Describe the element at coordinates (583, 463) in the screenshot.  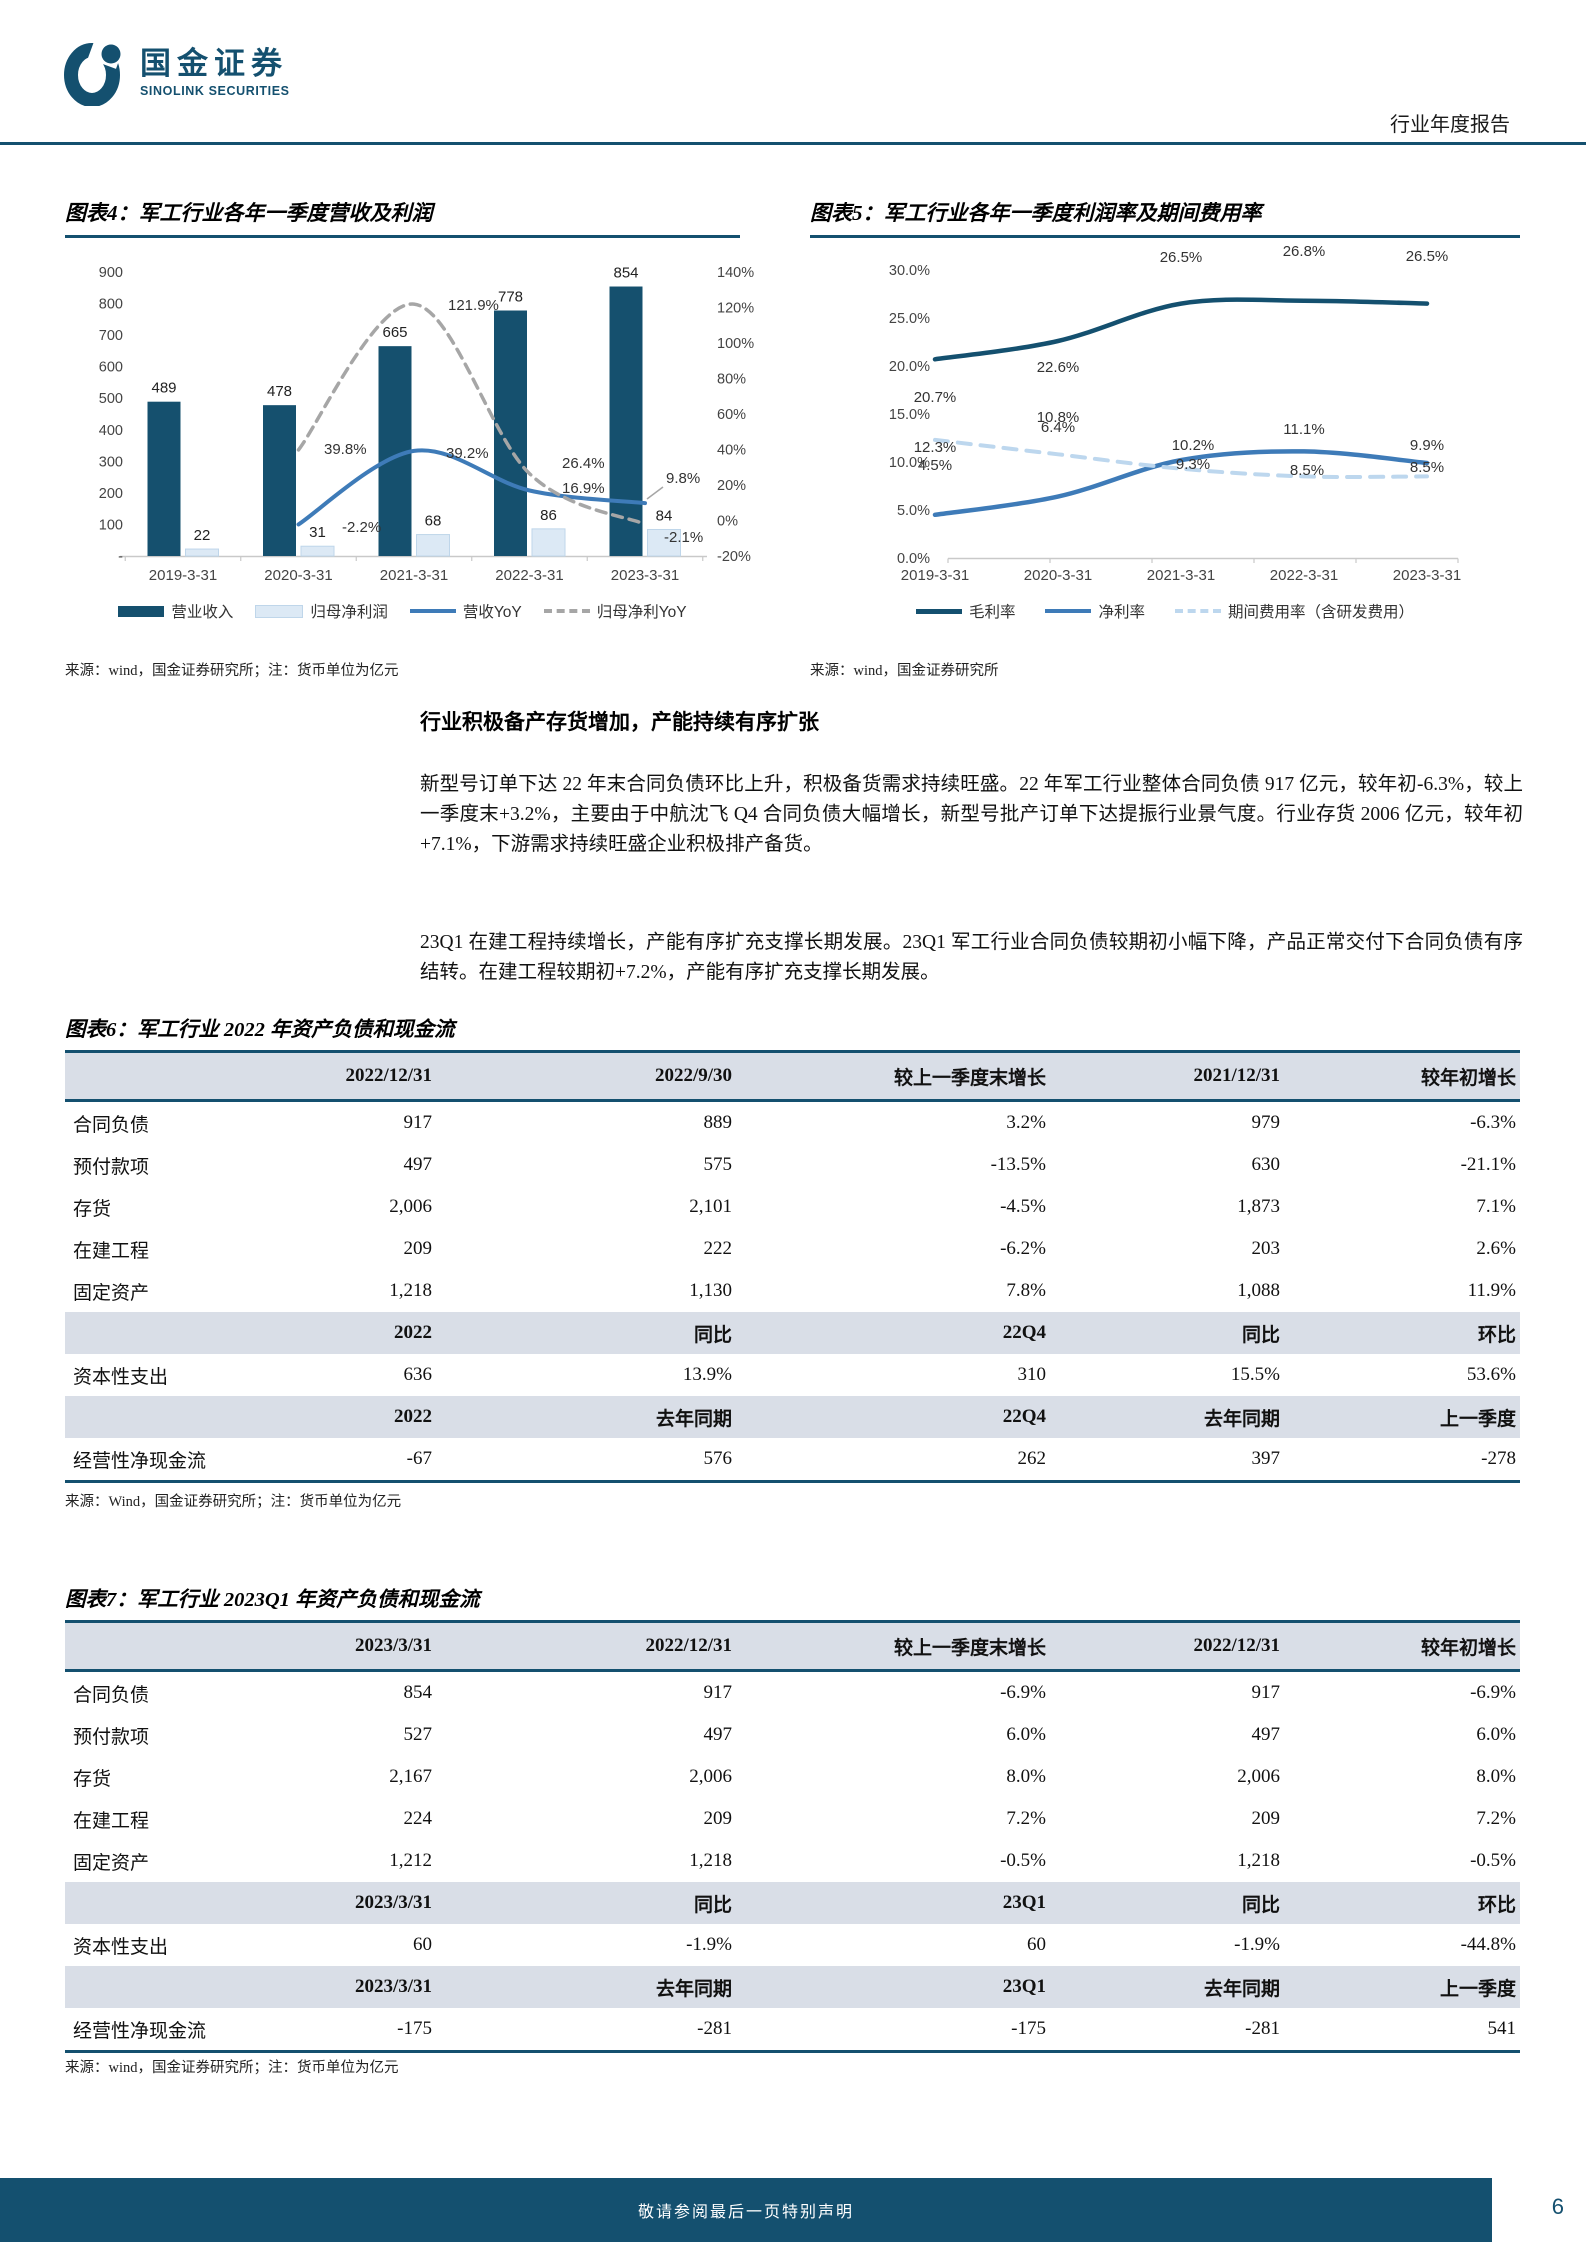
I see `svg-text: 26.4%` at that location.